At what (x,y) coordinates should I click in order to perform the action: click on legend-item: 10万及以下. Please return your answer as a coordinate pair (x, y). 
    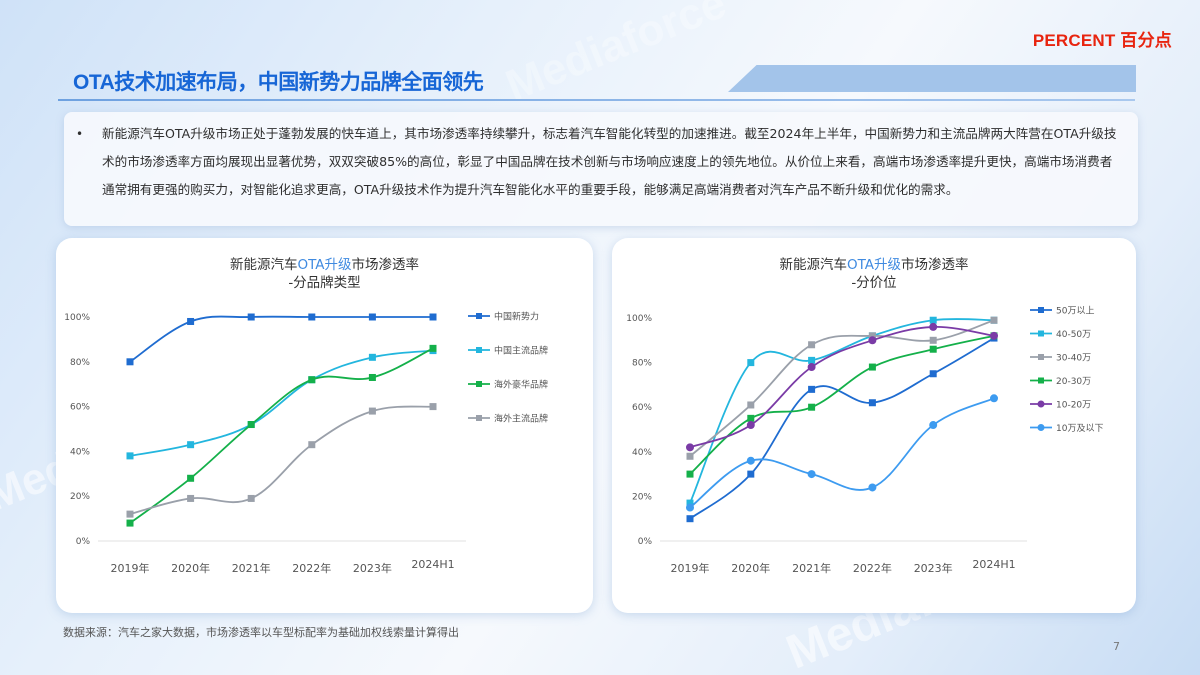
    Looking at the image, I should click on (1066, 428).